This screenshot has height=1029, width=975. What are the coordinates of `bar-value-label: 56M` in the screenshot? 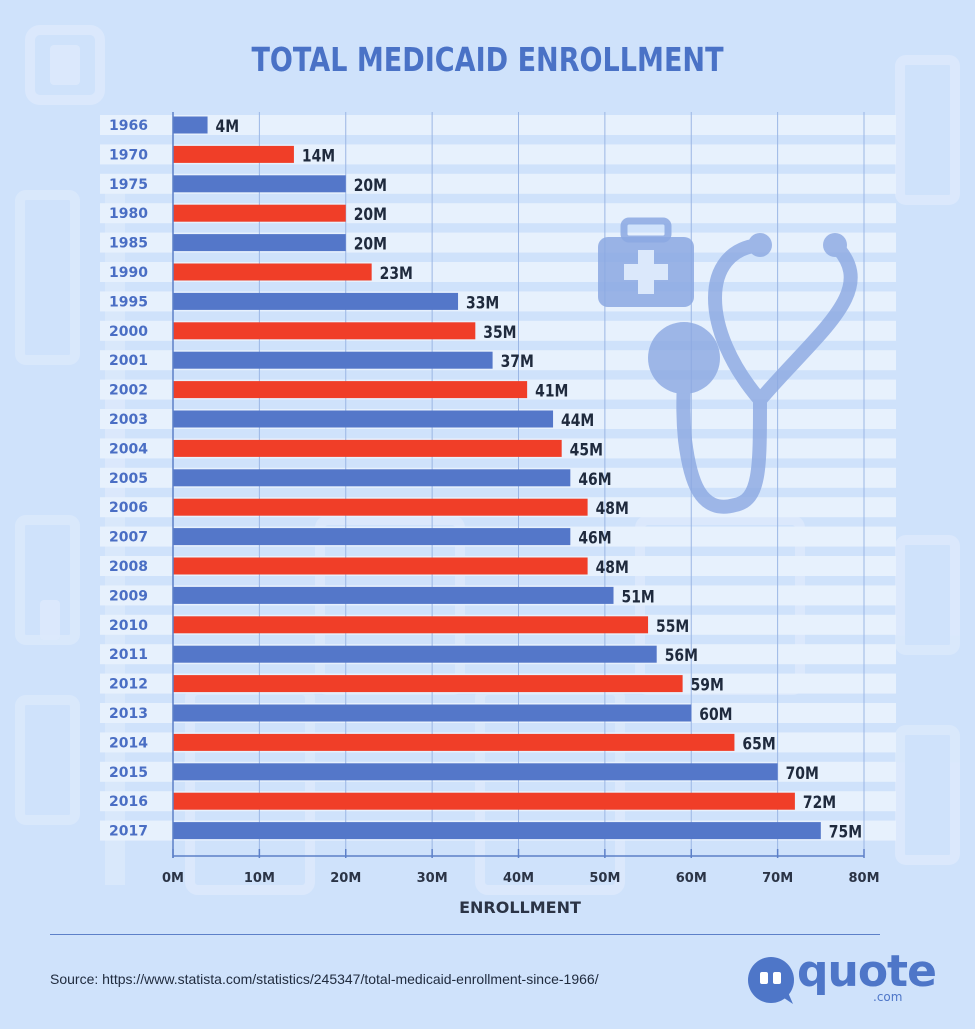 It's located at (681, 656).